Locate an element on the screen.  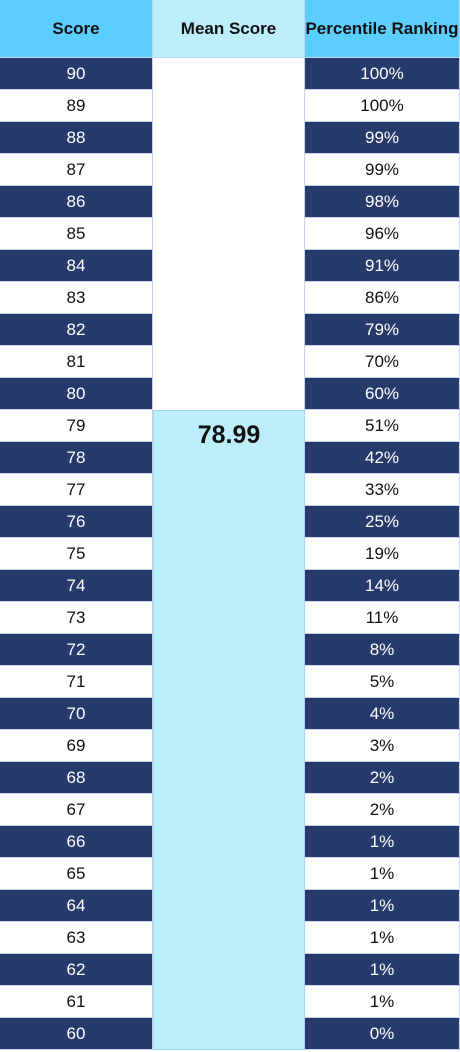
percentile-cell: 5% is located at coordinates (382, 682).